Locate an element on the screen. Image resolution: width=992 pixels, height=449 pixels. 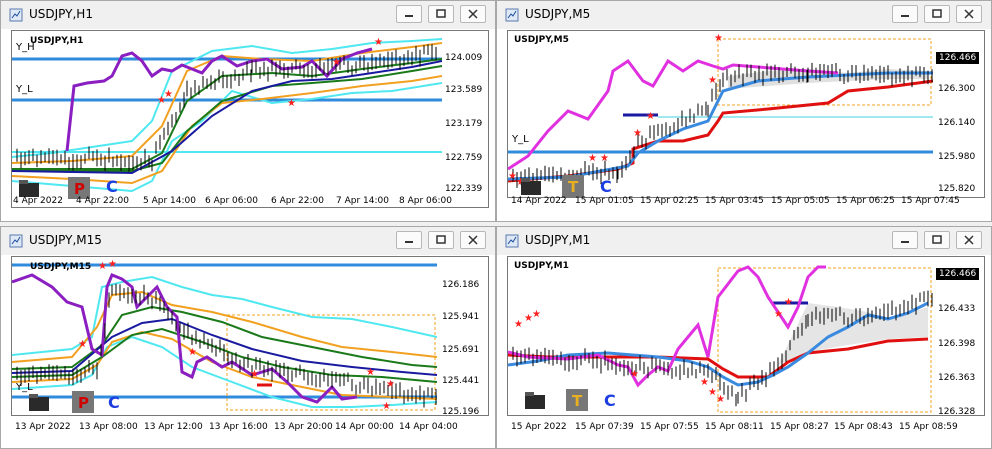
time-tick: 13 Apr 08:00 is located at coordinates (108, 427).